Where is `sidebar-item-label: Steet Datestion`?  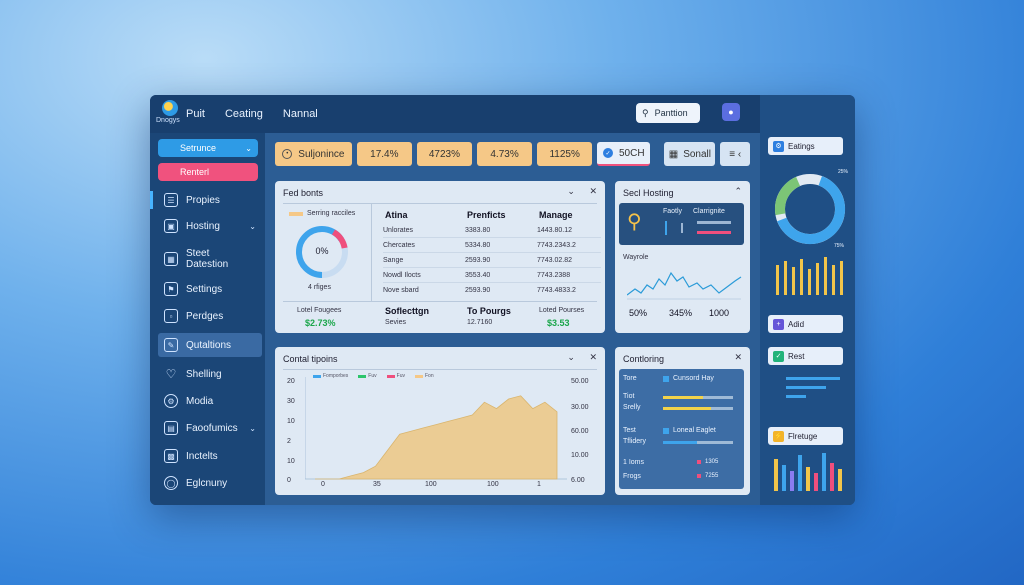 sidebar-item-label: Steet Datestion is located at coordinates (207, 259).